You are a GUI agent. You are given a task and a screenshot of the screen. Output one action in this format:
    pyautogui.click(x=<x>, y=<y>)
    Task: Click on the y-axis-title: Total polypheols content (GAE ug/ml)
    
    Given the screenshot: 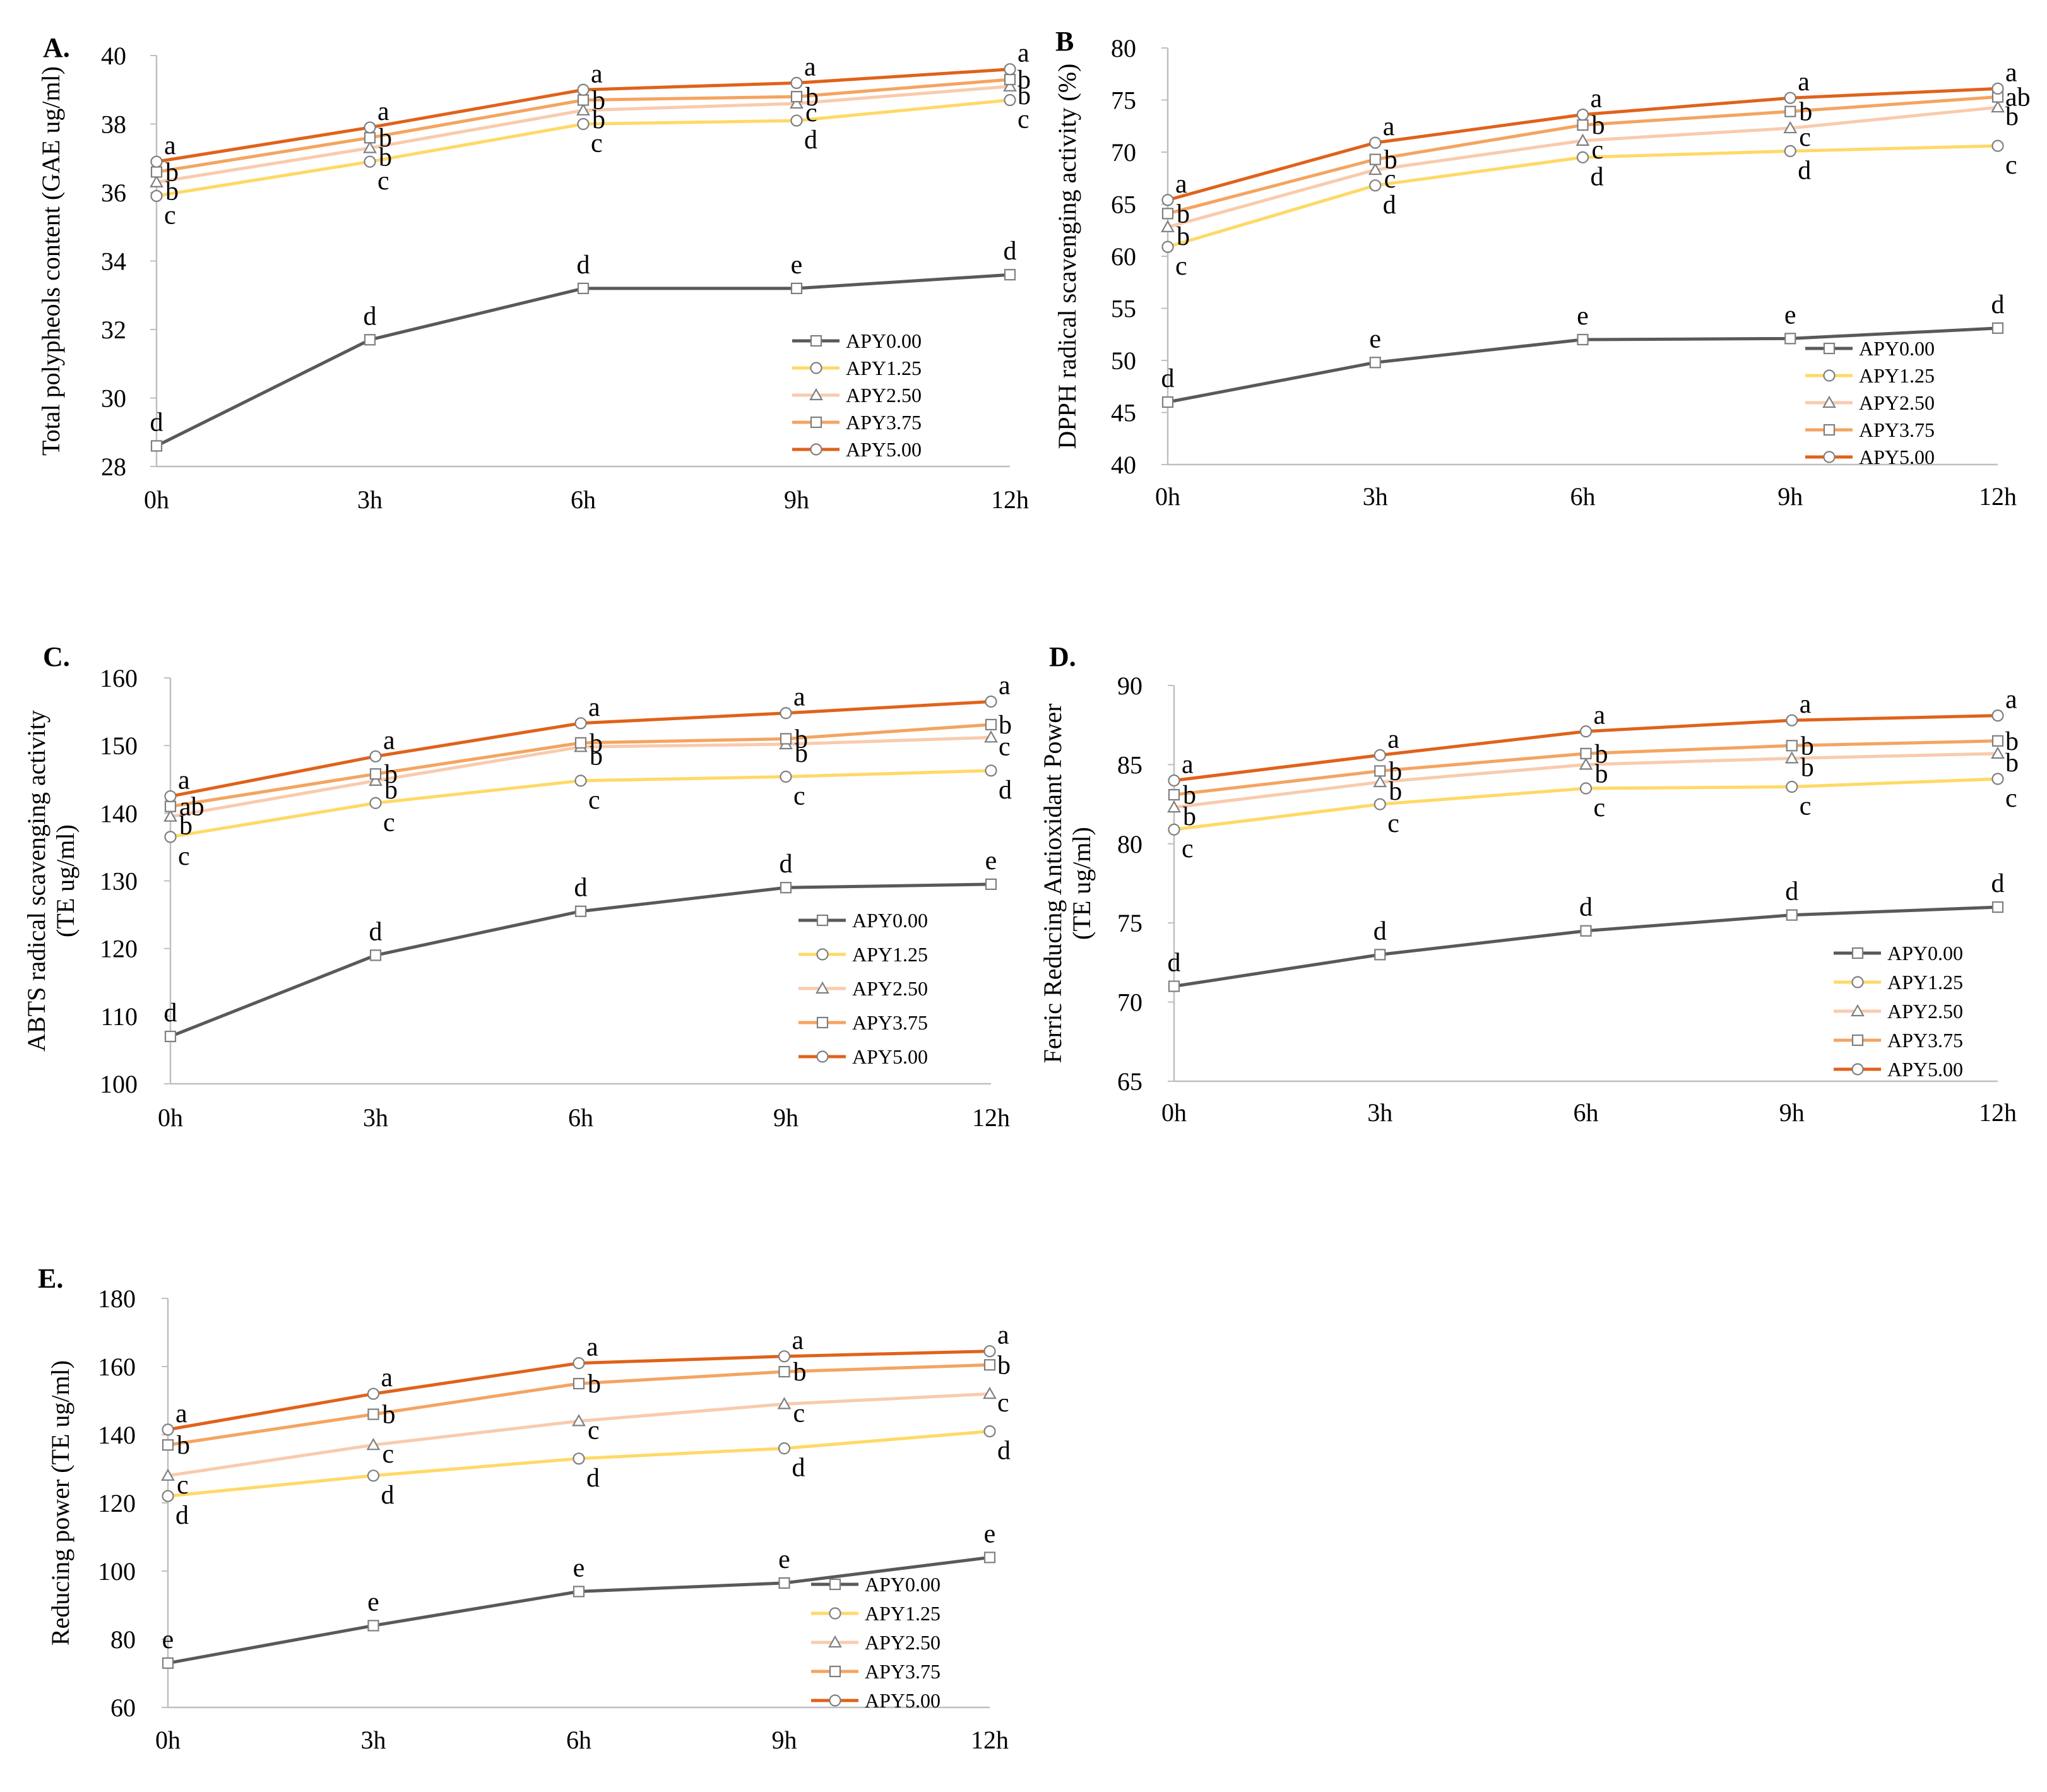 What is the action you would take?
    pyautogui.click(x=51, y=261)
    